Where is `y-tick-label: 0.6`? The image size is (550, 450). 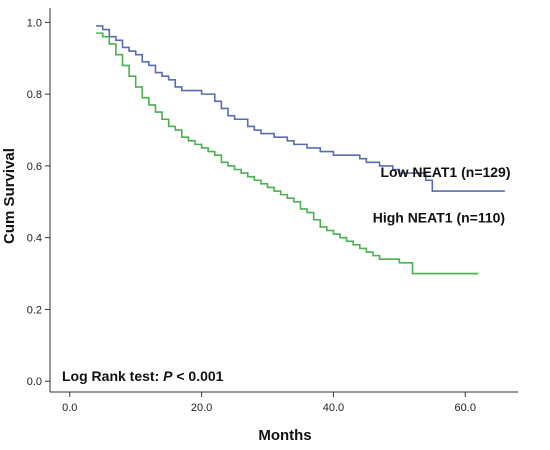
y-tick-label: 0.6 is located at coordinates (34, 167).